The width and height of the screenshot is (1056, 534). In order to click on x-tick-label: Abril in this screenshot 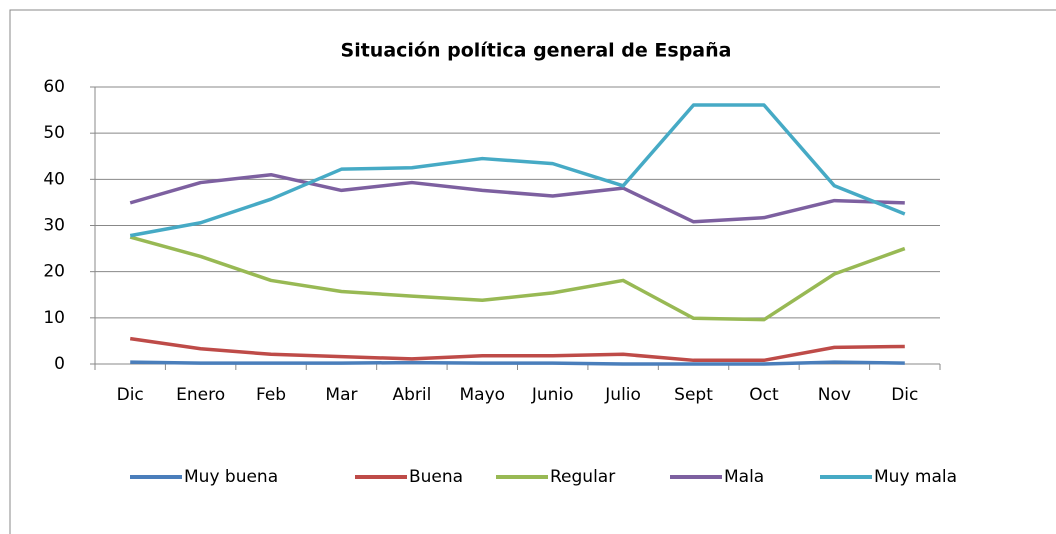, I will do `click(411, 395)`.